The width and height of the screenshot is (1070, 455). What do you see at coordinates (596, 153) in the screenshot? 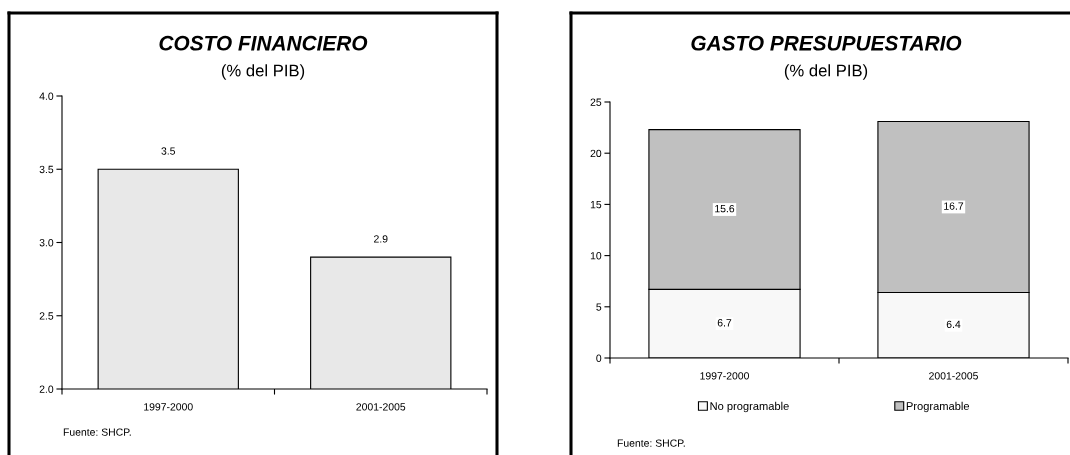
I see `y-tick-label: 20` at bounding box center [596, 153].